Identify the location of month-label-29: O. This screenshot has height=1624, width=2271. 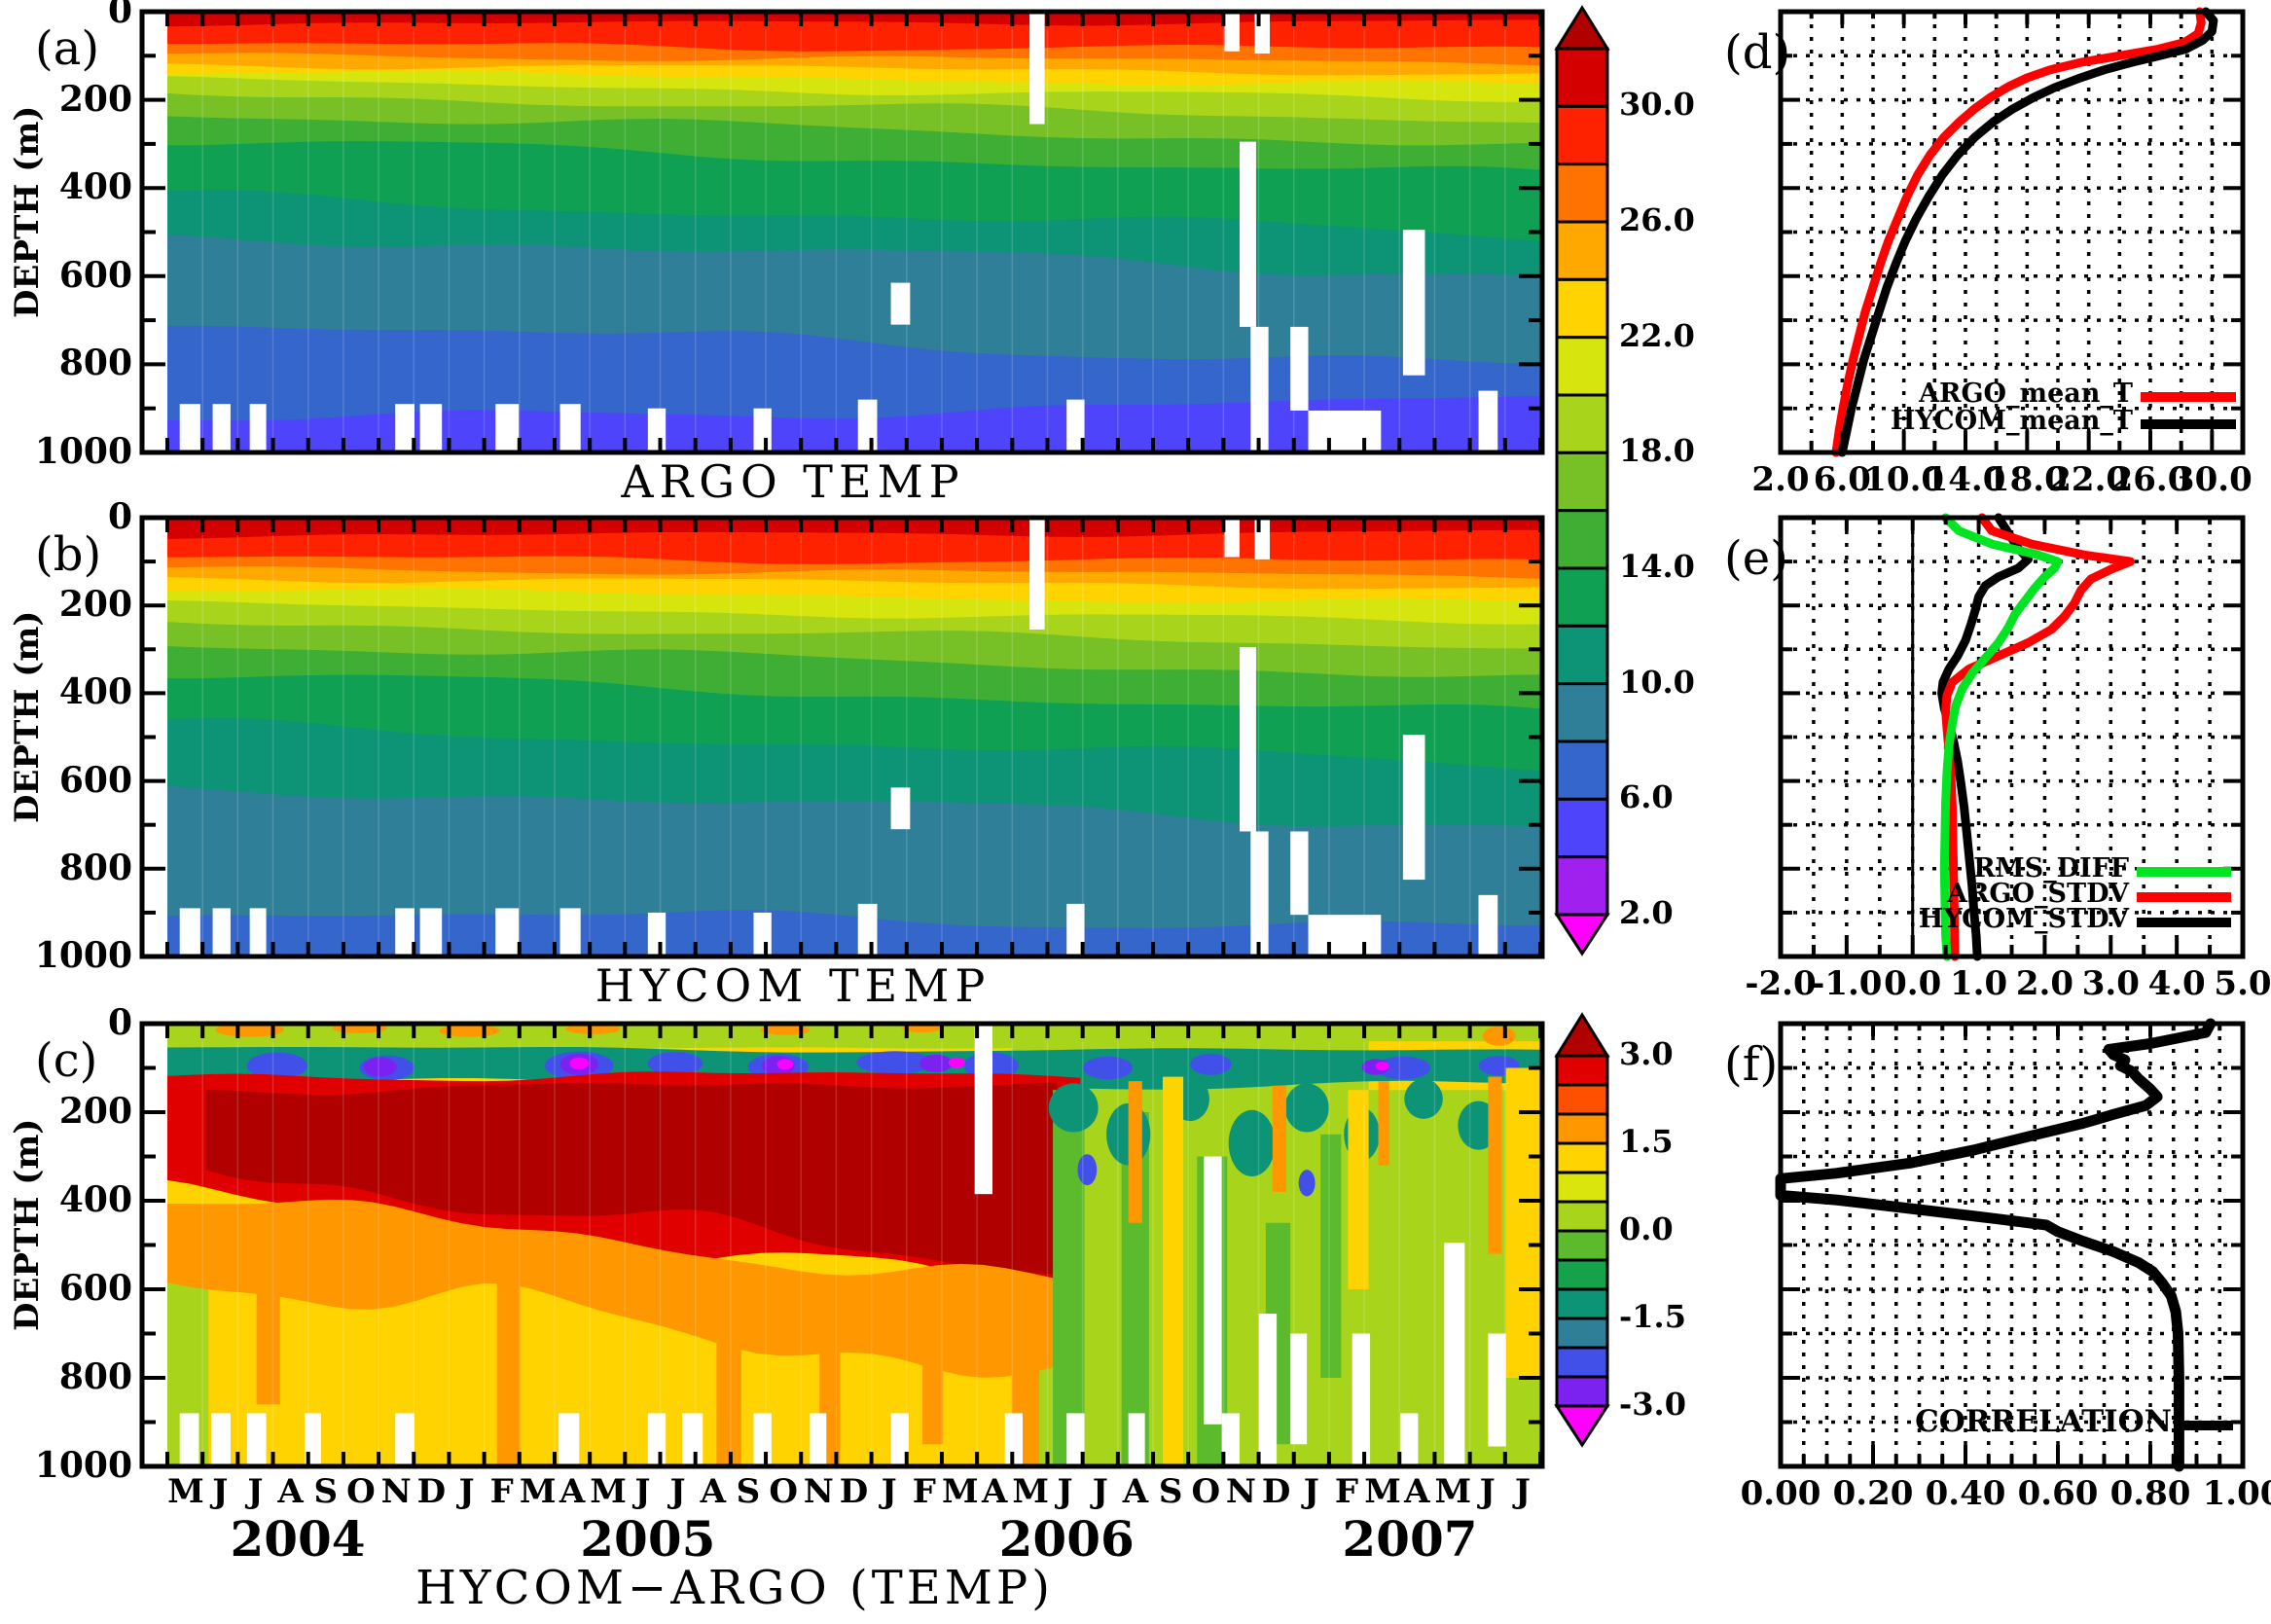
(1206, 1491).